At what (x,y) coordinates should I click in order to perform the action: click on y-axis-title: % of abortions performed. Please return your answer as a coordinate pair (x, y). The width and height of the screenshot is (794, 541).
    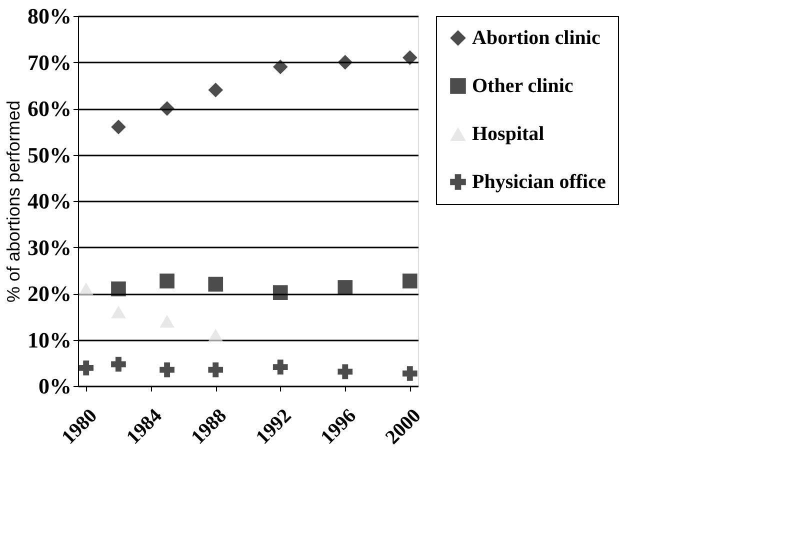
    Looking at the image, I should click on (14, 201).